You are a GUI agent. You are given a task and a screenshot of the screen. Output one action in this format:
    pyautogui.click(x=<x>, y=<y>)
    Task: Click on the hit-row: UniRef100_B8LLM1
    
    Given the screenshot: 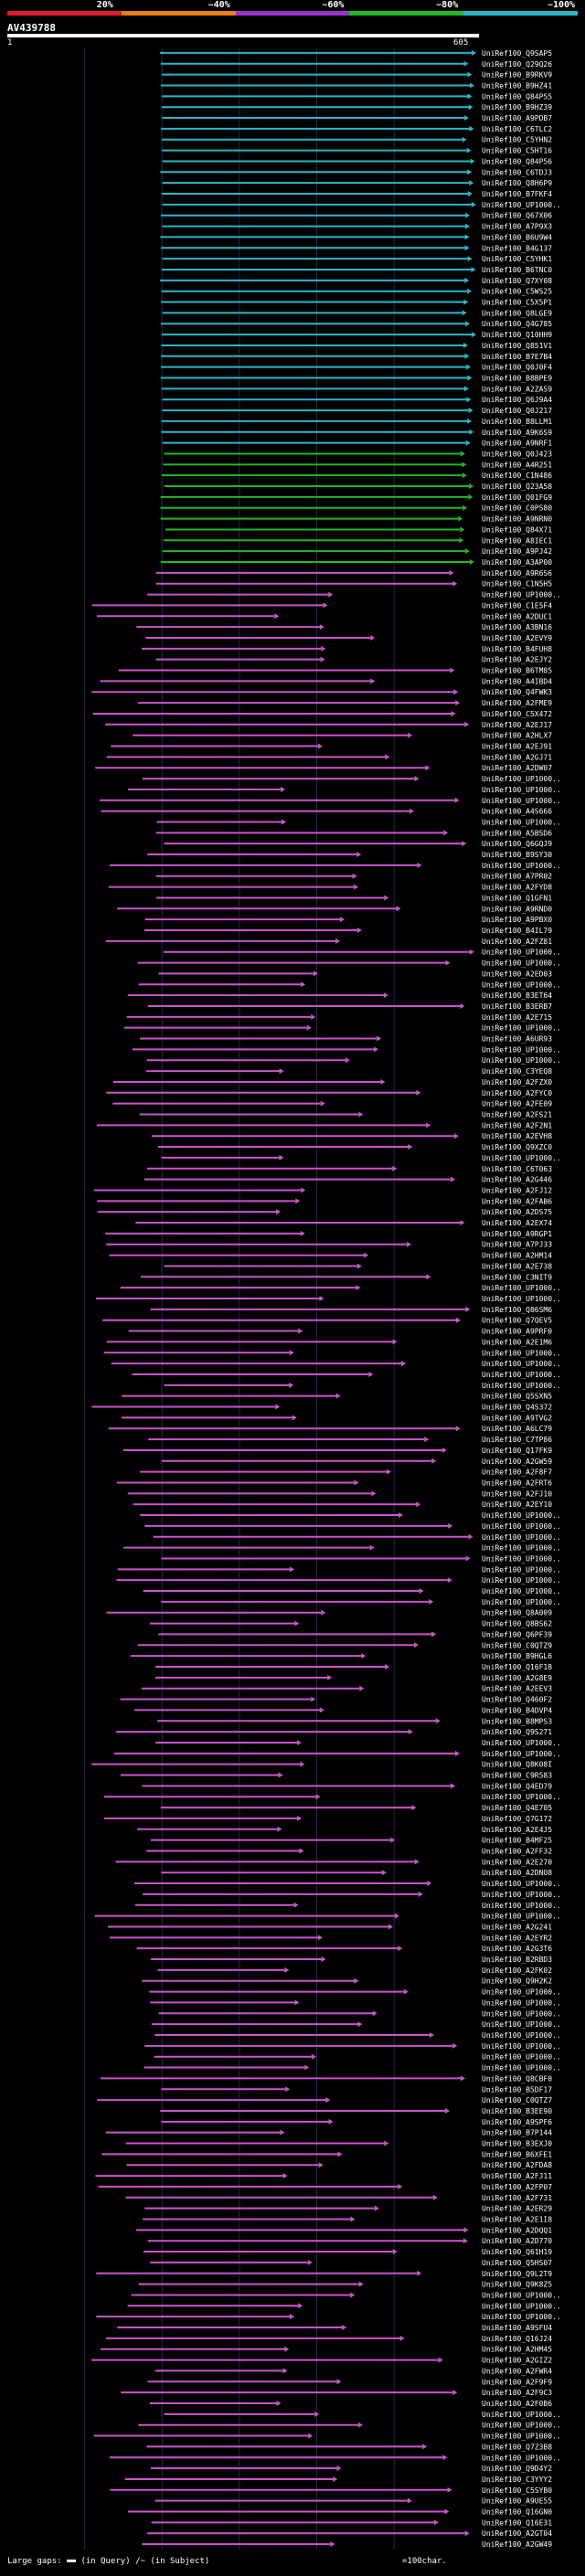 What is the action you would take?
    pyautogui.click(x=357, y=422)
    